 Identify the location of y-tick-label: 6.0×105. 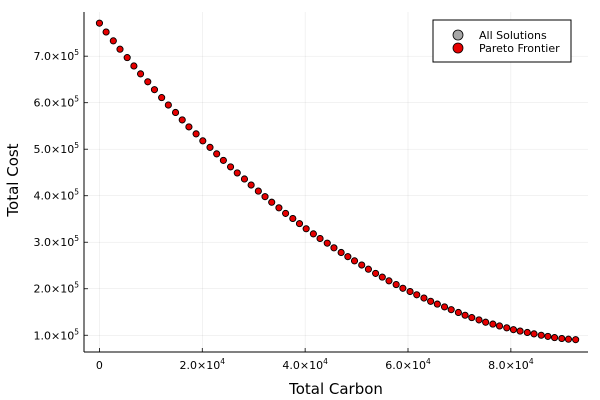
(57, 102).